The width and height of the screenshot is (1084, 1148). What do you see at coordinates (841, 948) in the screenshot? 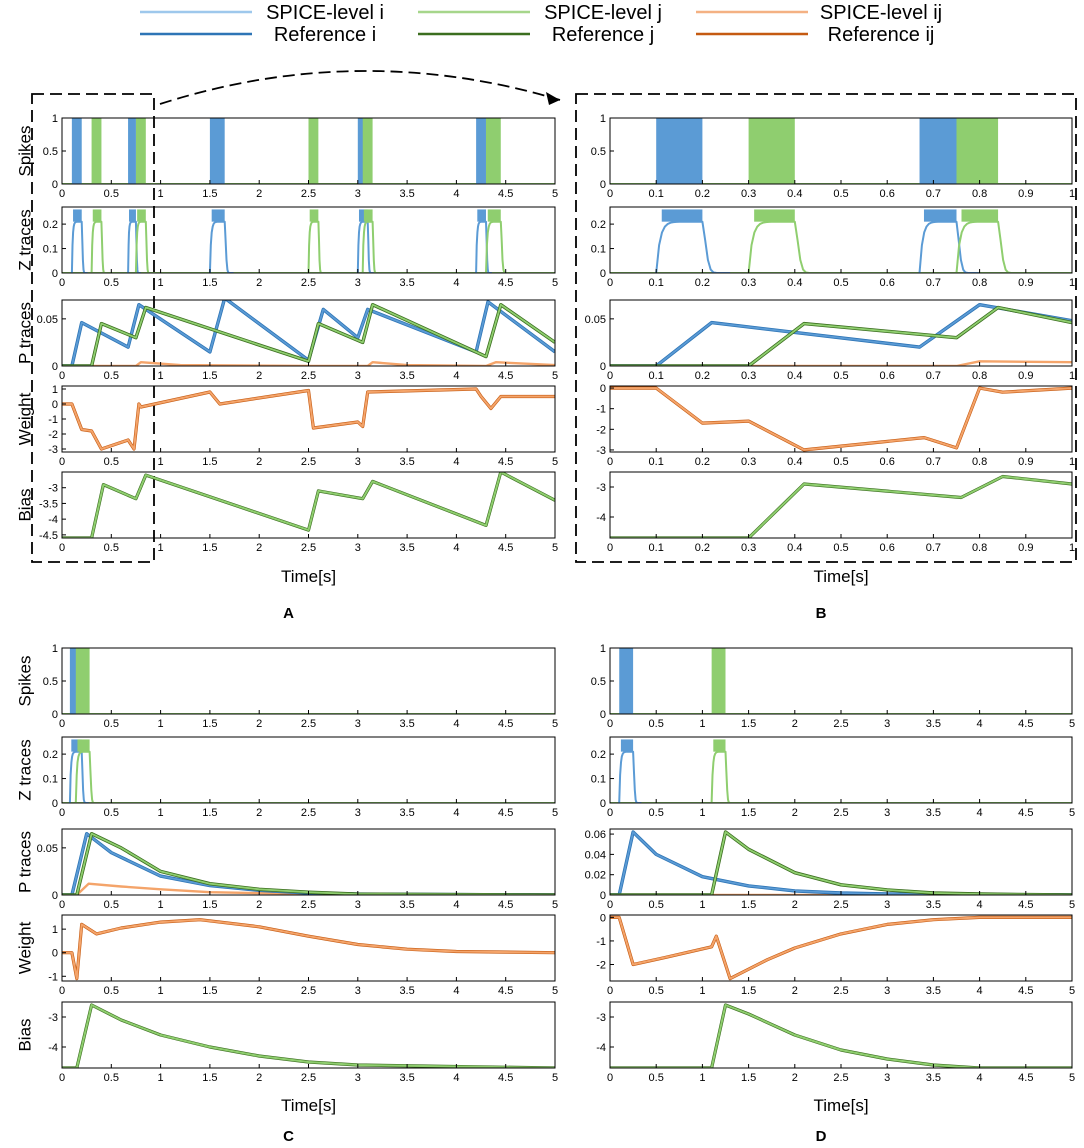
I see `weight-ij` at bounding box center [841, 948].